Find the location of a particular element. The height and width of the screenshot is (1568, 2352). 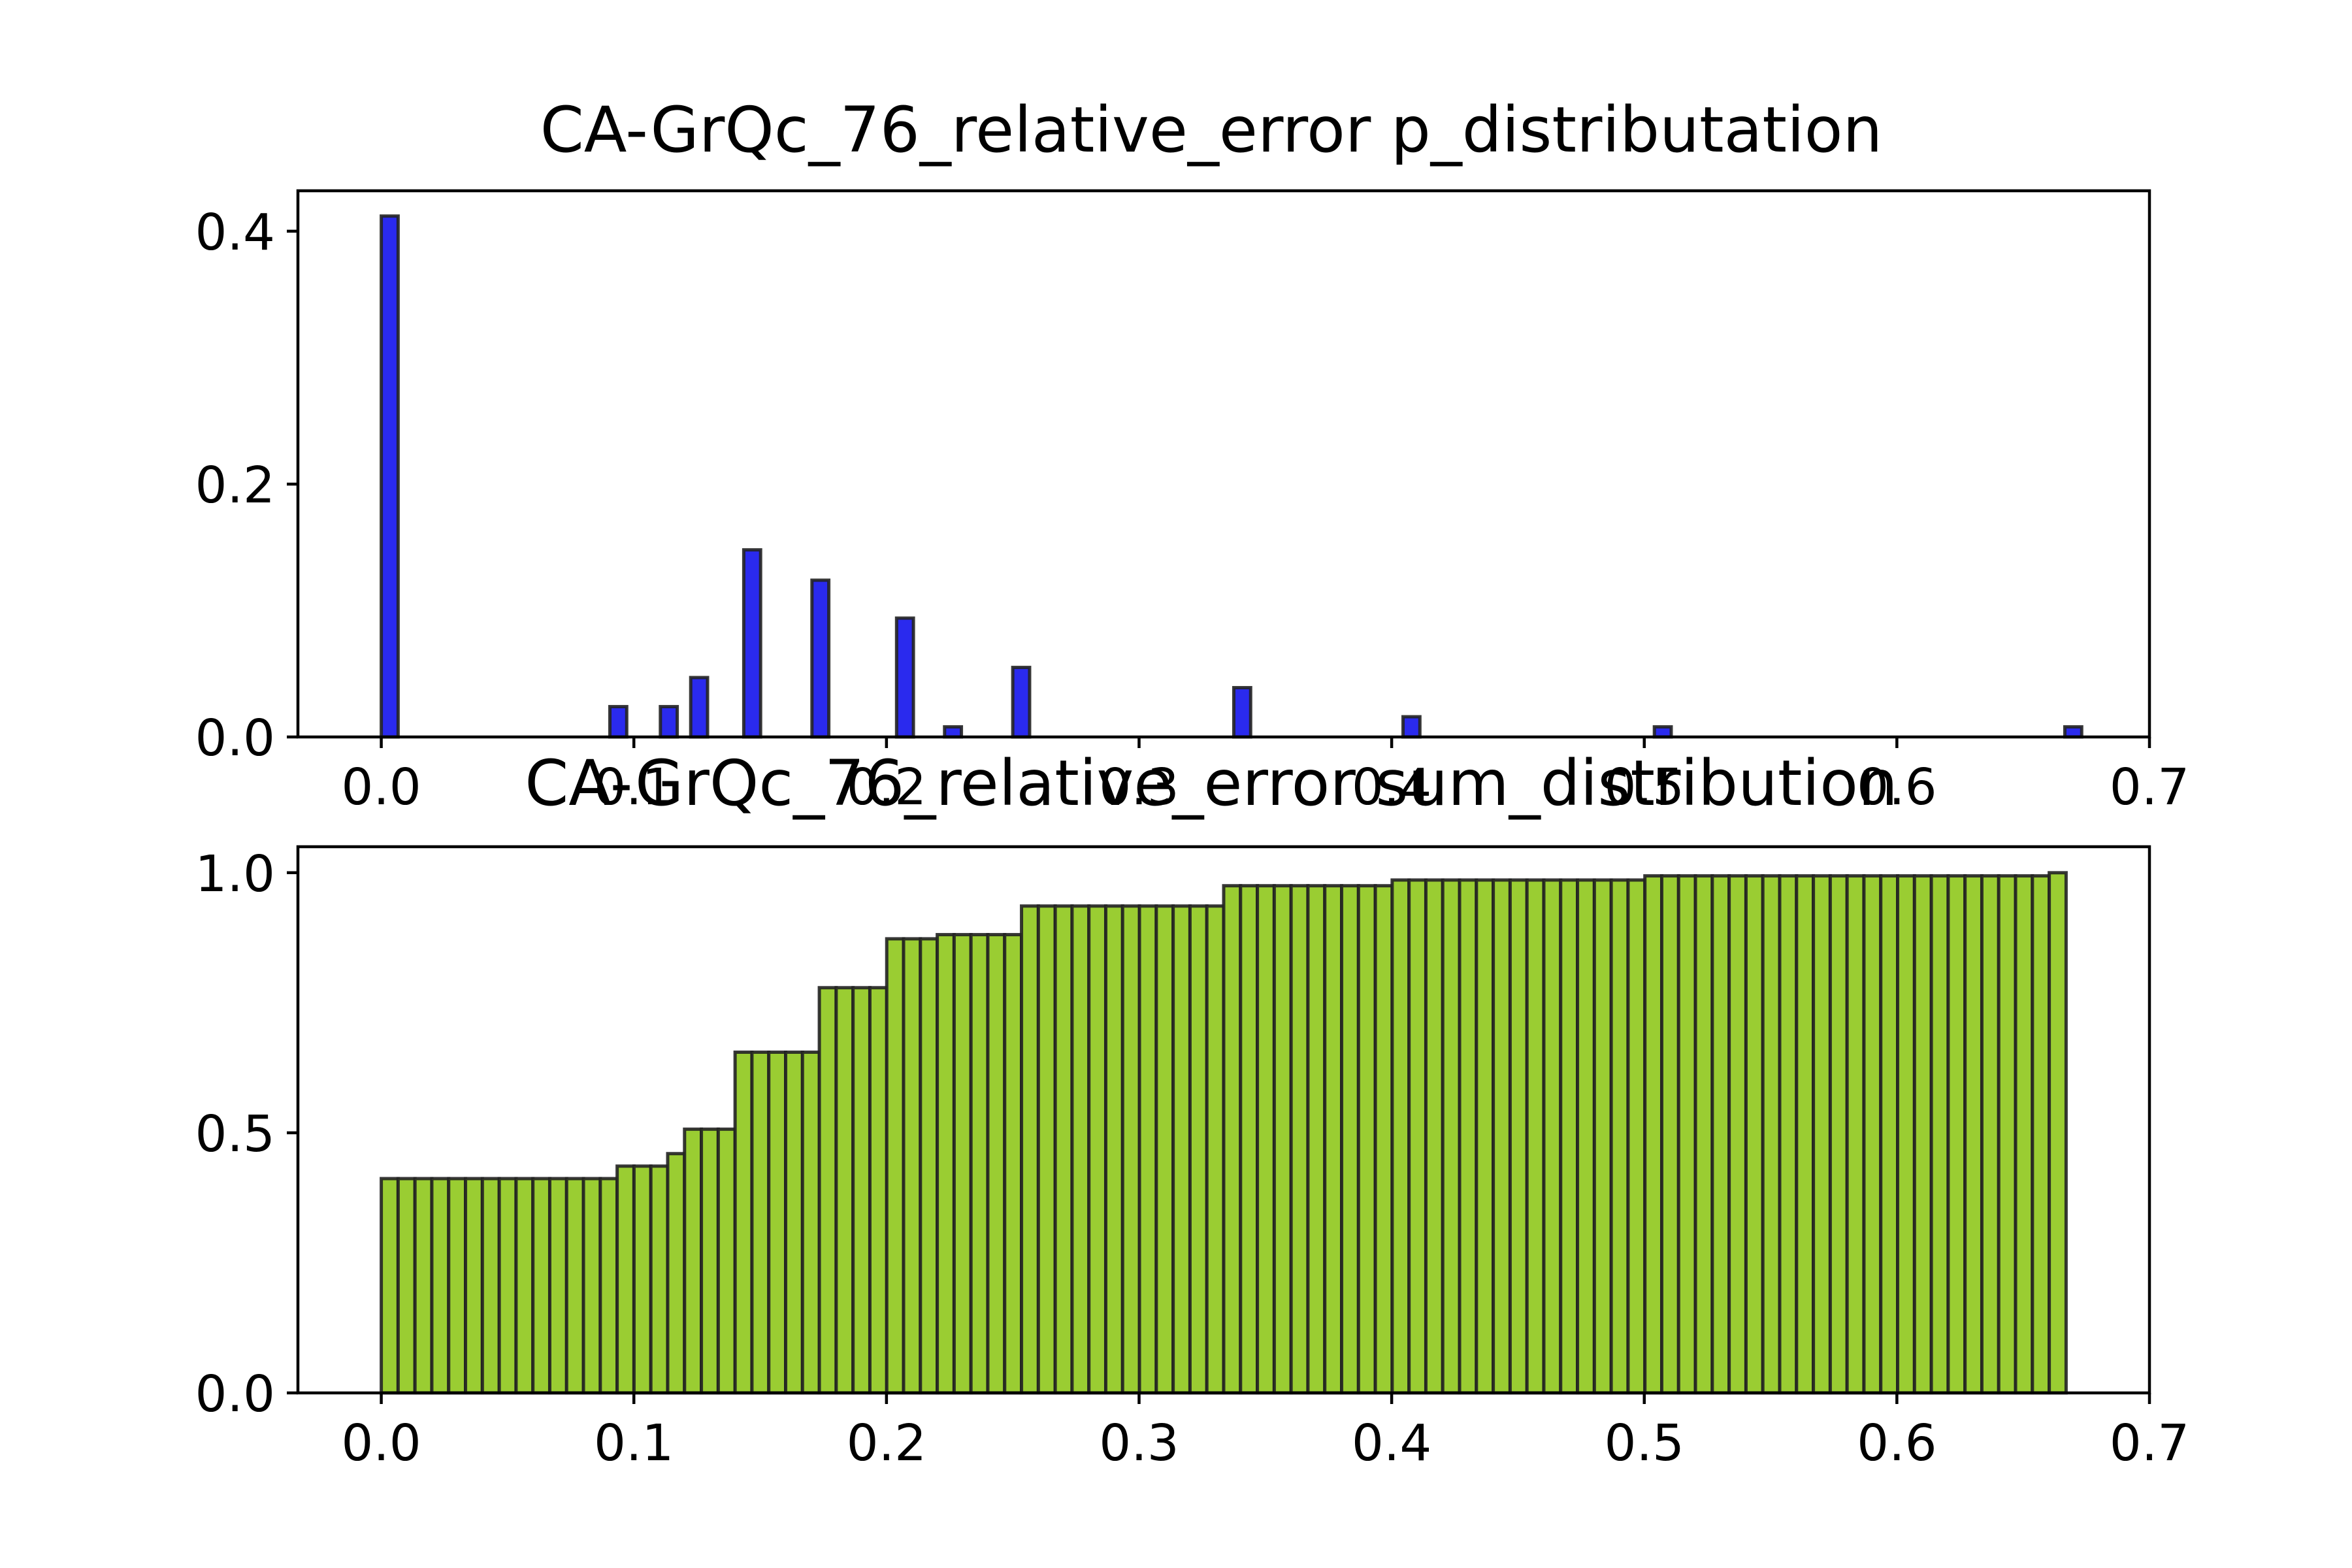

x-tick-label: 0.6 is located at coordinates (1896, 1443).